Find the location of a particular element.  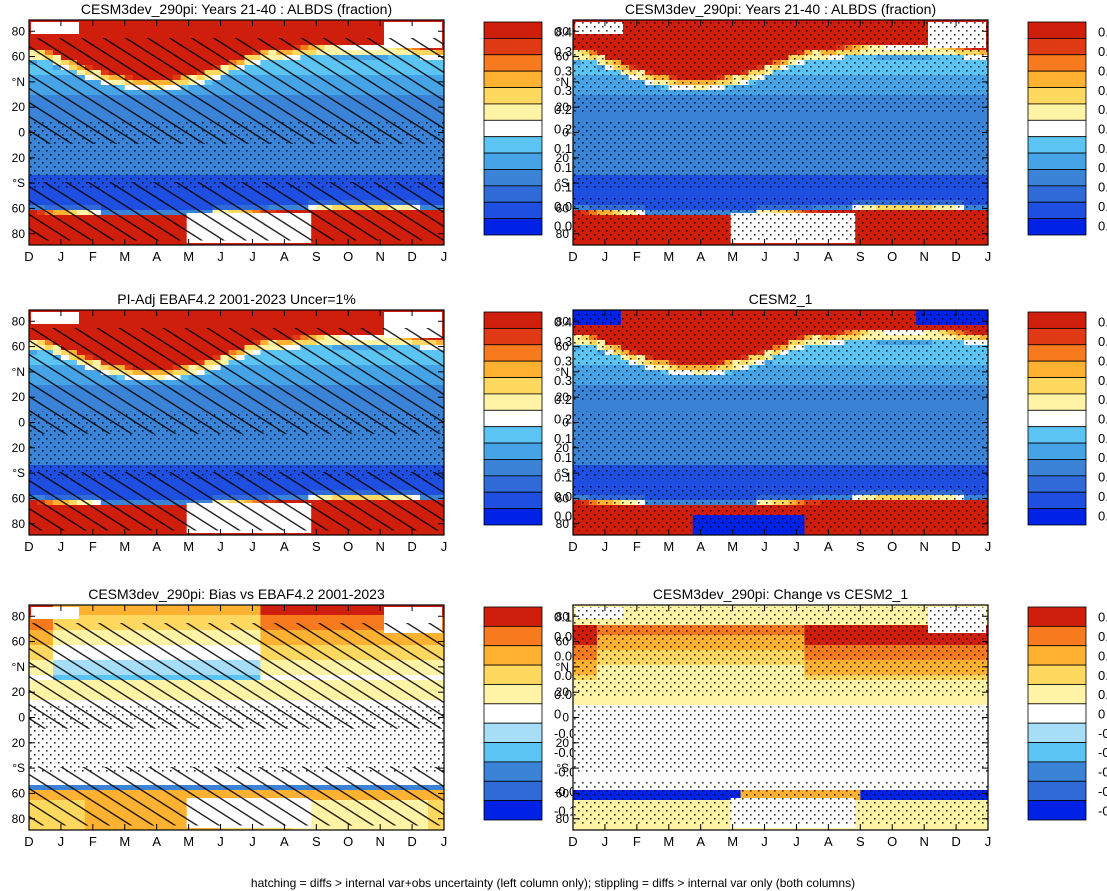

y-tick-label: 80 is located at coordinates (19, 31).